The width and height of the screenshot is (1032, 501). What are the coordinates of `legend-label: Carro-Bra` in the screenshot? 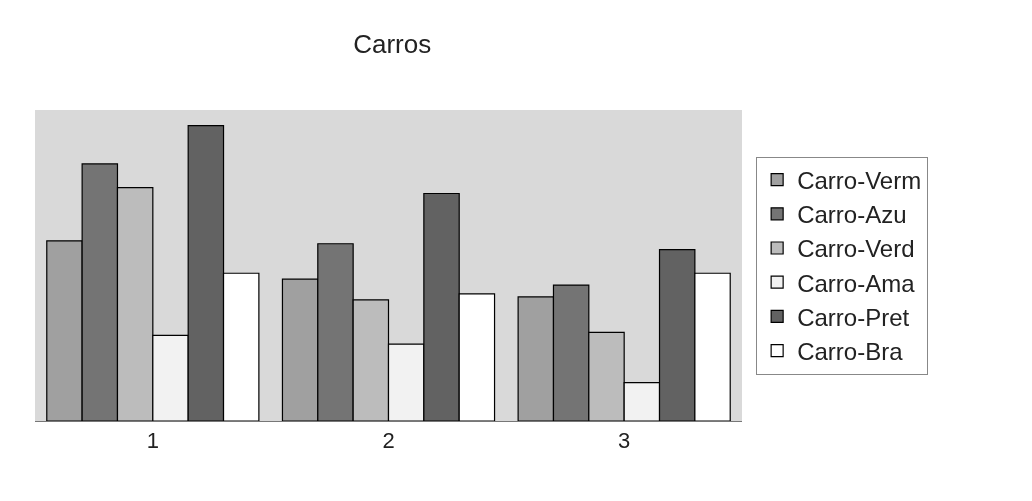 It's located at (850, 351).